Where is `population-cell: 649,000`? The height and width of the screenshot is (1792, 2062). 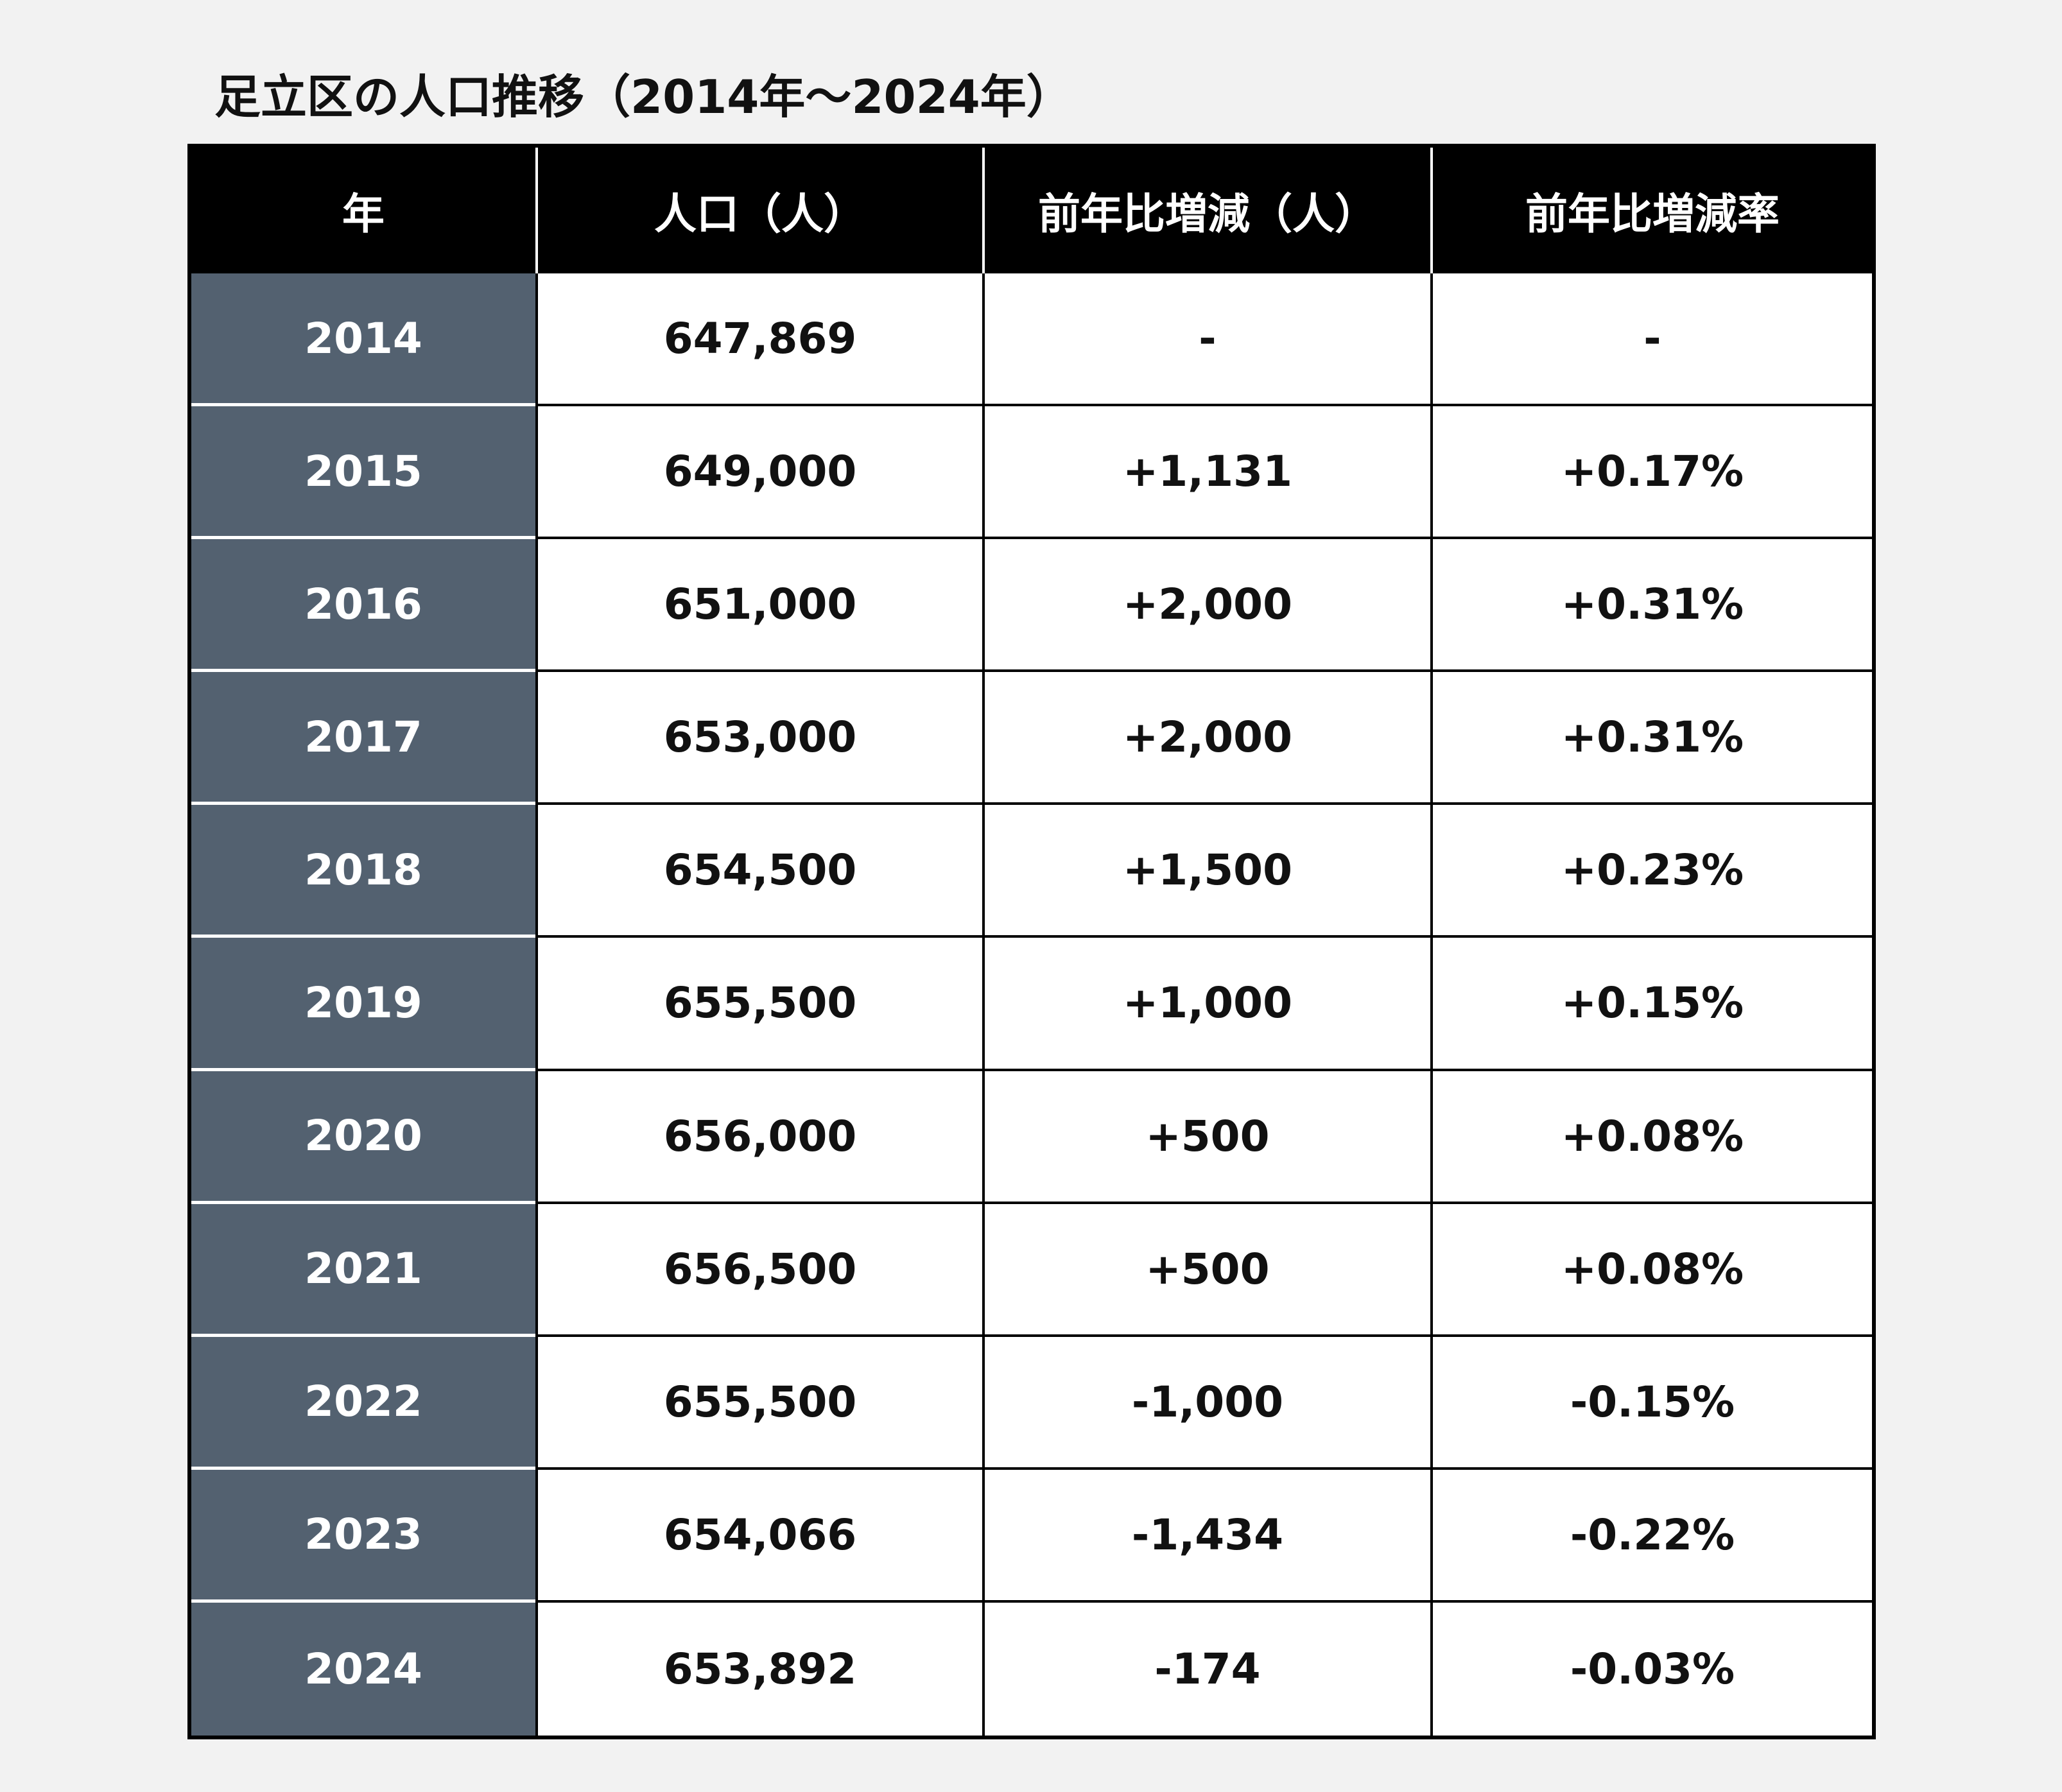
population-cell: 649,000 is located at coordinates (758, 473).